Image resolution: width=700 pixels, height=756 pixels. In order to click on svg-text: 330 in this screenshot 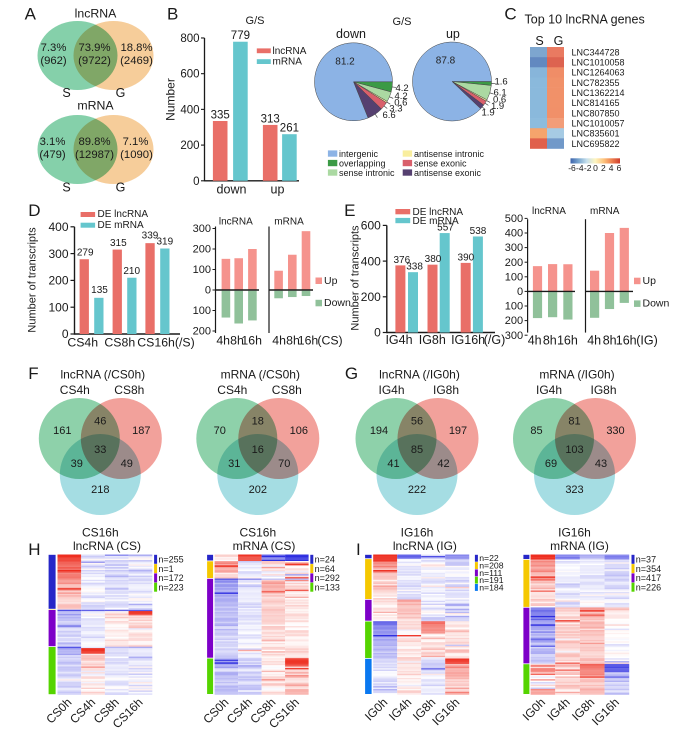, I will do `click(615, 431)`.